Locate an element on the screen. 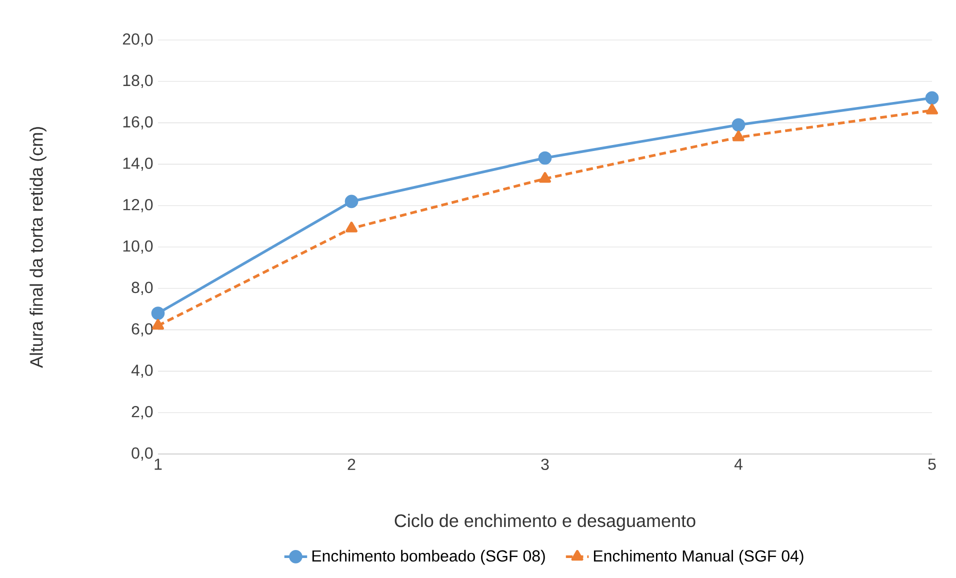 The width and height of the screenshot is (956, 578). y-tick-label: 4,0 is located at coordinates (142, 371).